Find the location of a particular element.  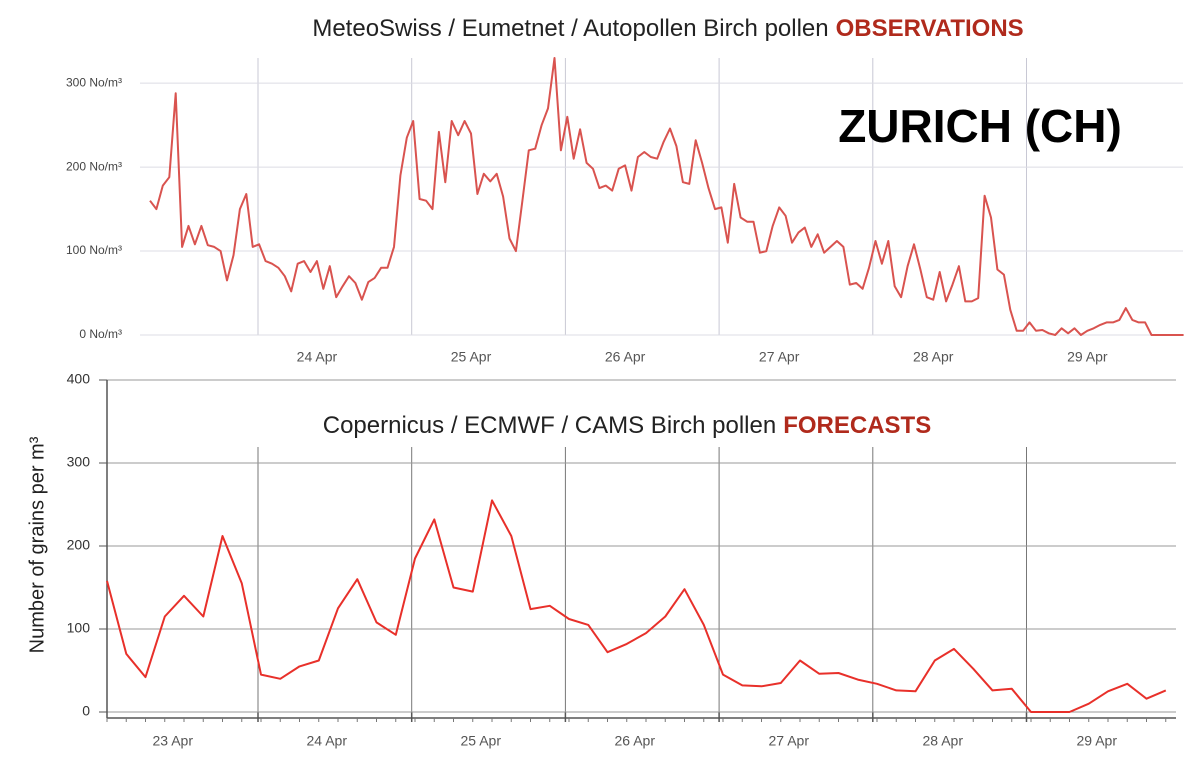

y-tick-label: 200 No/m³ is located at coordinates (94, 166).